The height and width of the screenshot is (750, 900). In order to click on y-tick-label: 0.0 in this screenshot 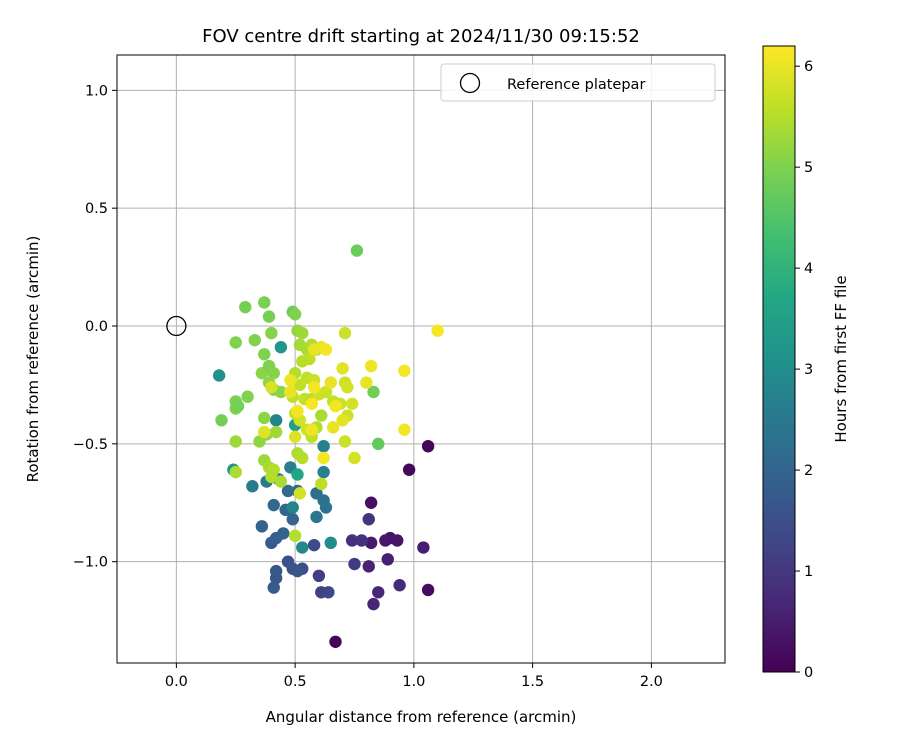, I will do `click(96, 327)`.